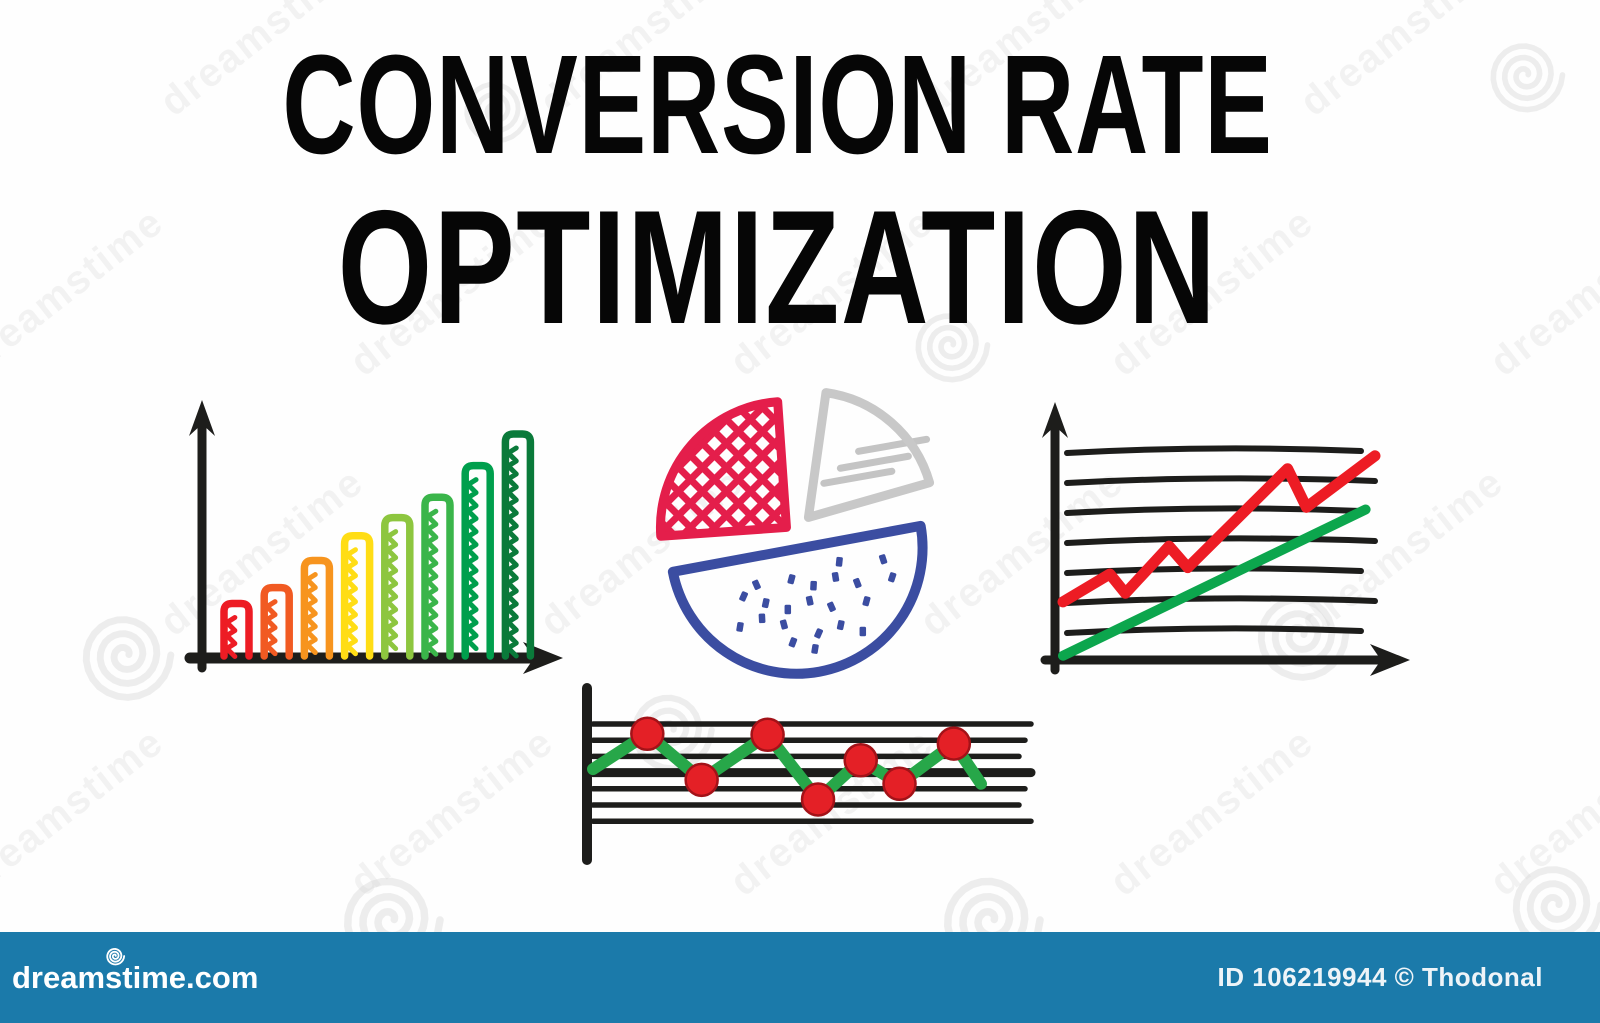 This screenshot has width=1600, height=1023. Describe the element at coordinates (128, 658) in the screenshot. I see `spiral-watermark-icon` at that location.